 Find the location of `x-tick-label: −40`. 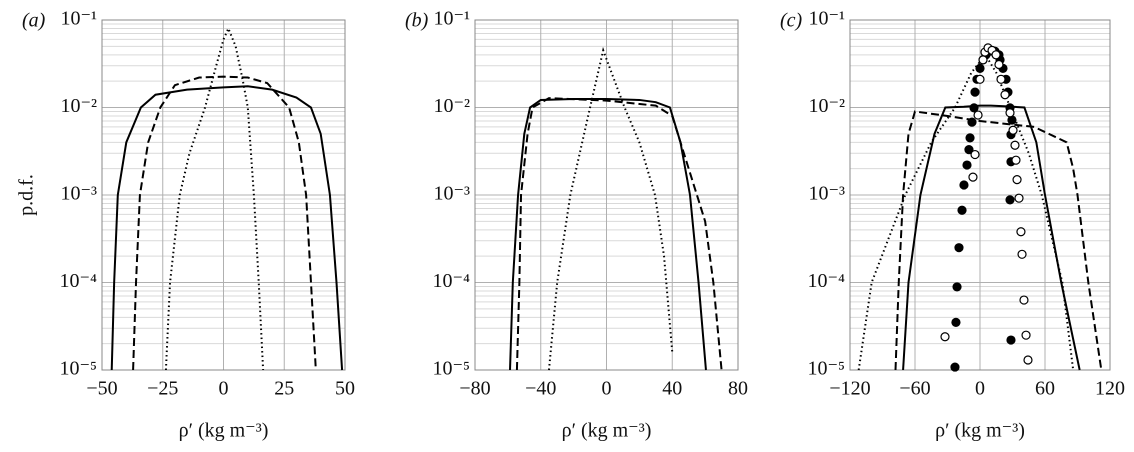

x-tick-label: −40 is located at coordinates (540, 389).